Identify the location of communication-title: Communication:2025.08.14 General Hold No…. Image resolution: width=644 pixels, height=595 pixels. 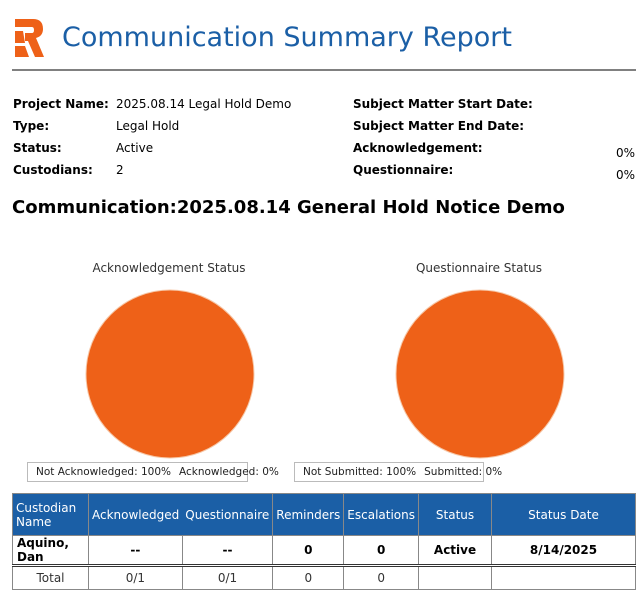
(288, 207).